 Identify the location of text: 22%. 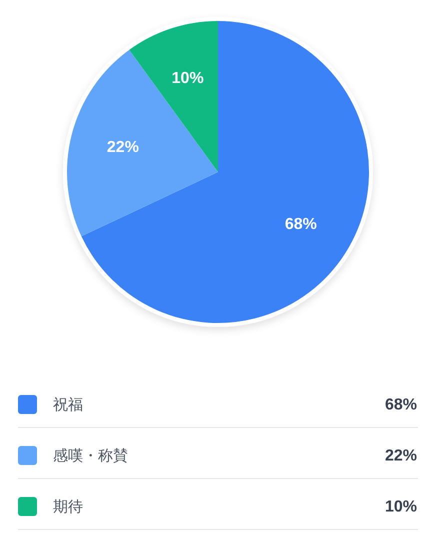
(400, 456).